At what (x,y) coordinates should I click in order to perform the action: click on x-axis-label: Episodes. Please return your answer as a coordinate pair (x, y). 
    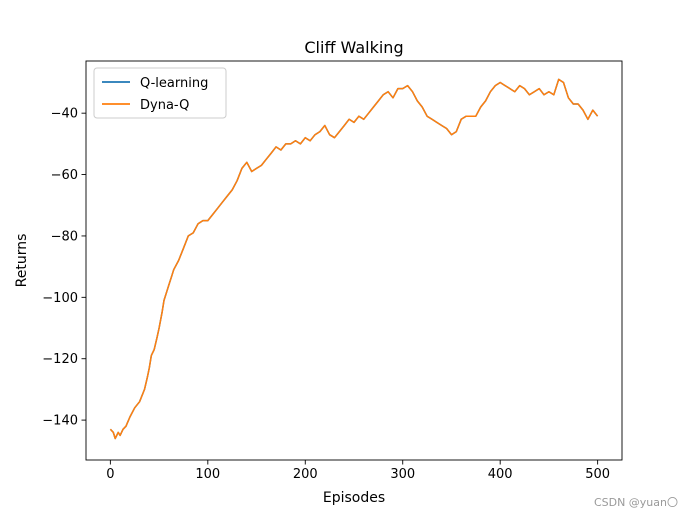
    Looking at the image, I should click on (354, 498).